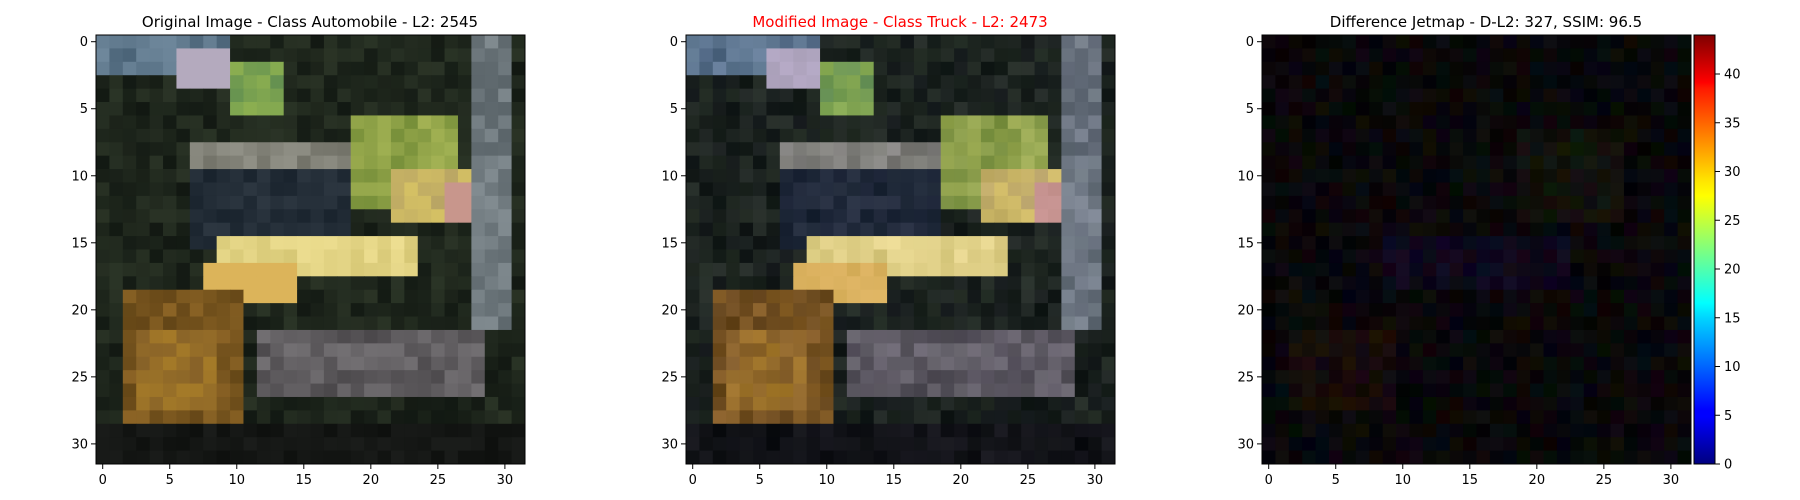 This screenshot has height=500, width=1800. I want to click on colorbar-gradient, so click(1704, 249).